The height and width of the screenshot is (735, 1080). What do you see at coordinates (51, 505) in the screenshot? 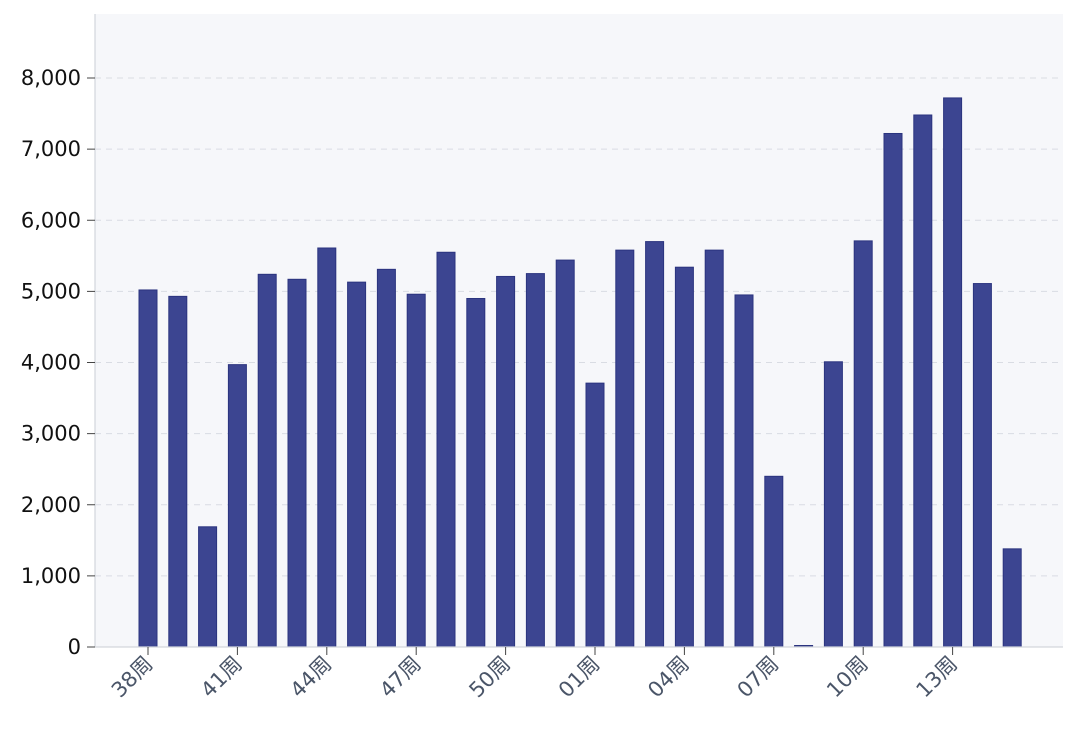
I see `y-tick-label: 2,000` at bounding box center [51, 505].